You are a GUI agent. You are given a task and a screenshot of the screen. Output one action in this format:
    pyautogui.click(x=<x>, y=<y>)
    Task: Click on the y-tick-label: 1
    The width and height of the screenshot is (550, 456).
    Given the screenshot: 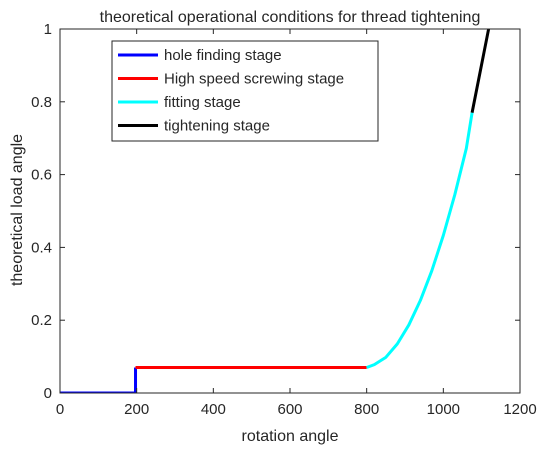 What is the action you would take?
    pyautogui.click(x=48, y=29)
    